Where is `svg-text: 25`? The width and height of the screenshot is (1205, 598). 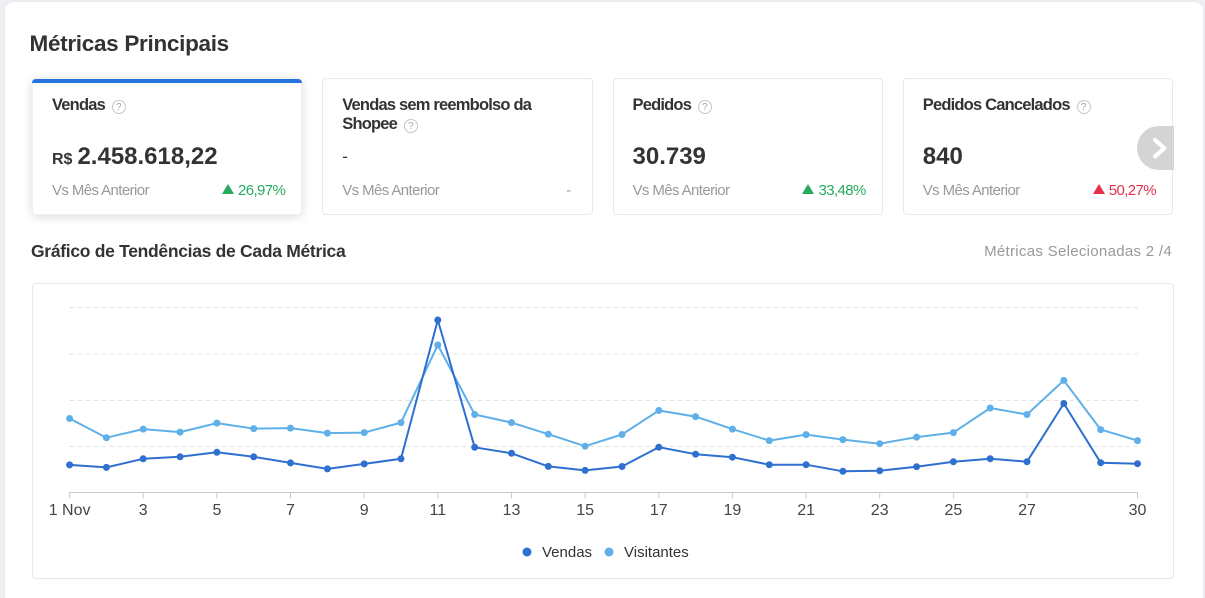
svg-text: 25 is located at coordinates (954, 510).